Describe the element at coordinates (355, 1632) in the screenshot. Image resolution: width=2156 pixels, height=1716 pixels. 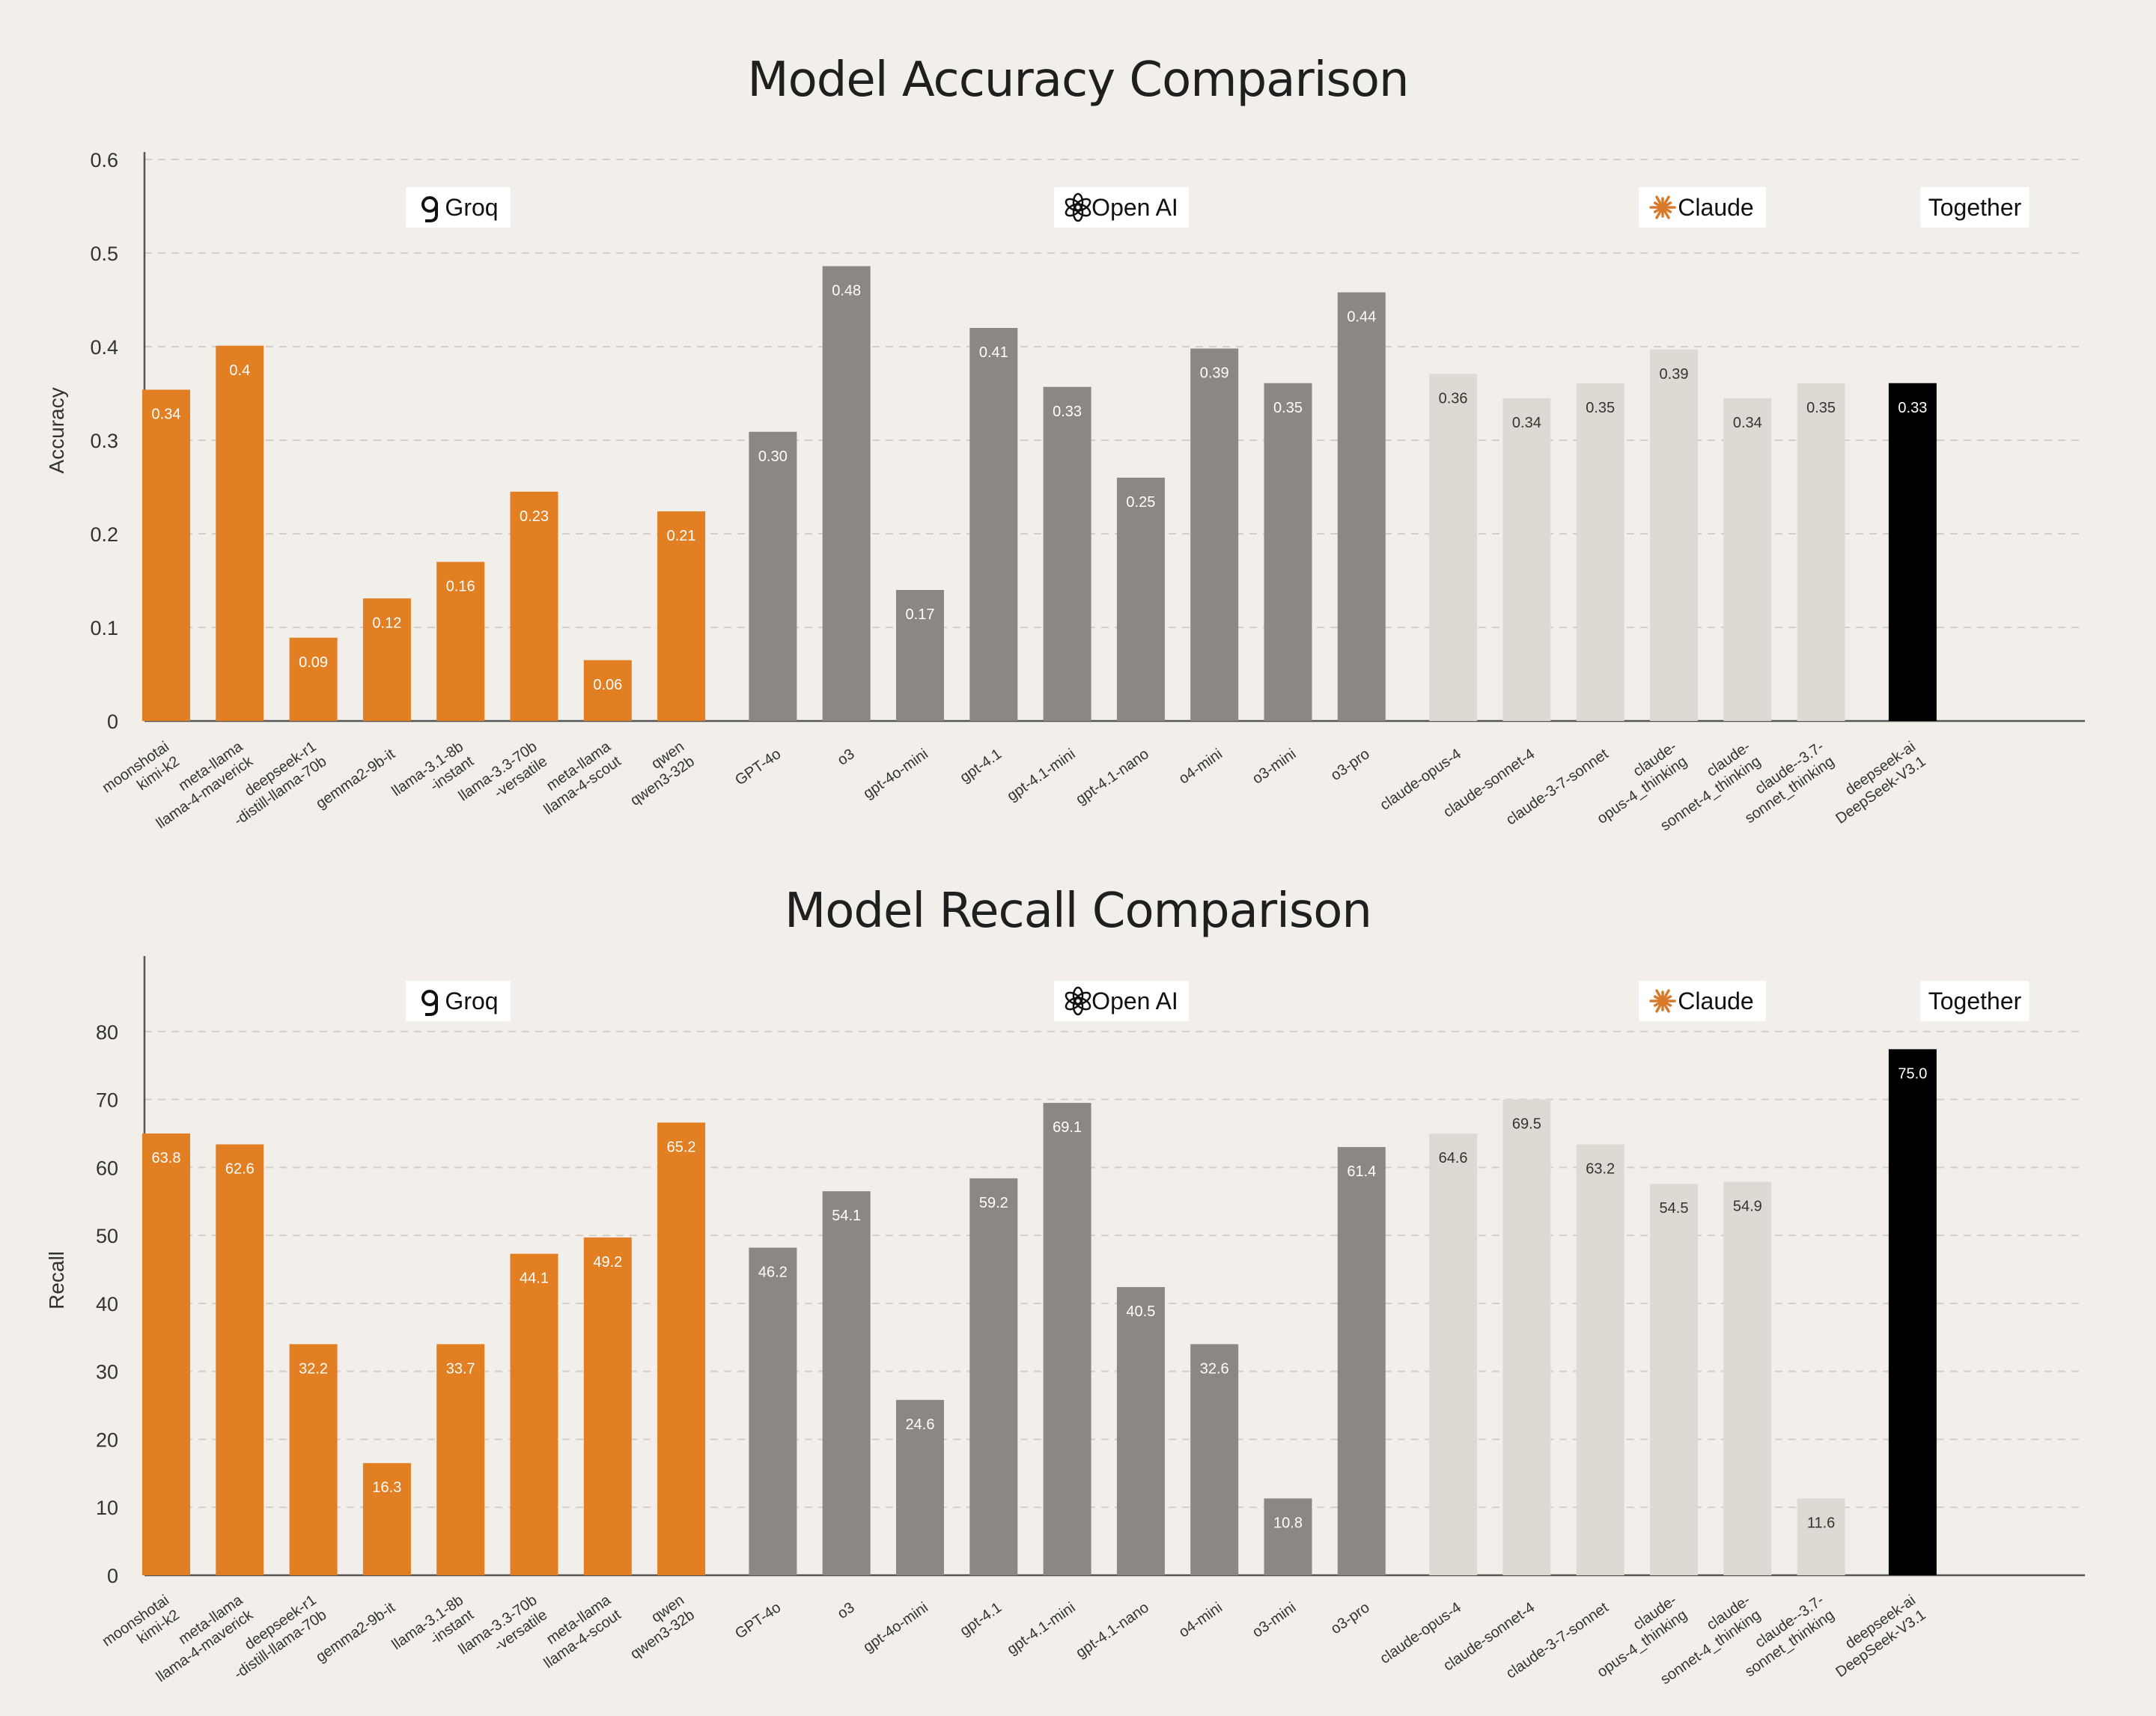
I see `recall-x-tick-label: gemma2-9b-it` at that location.